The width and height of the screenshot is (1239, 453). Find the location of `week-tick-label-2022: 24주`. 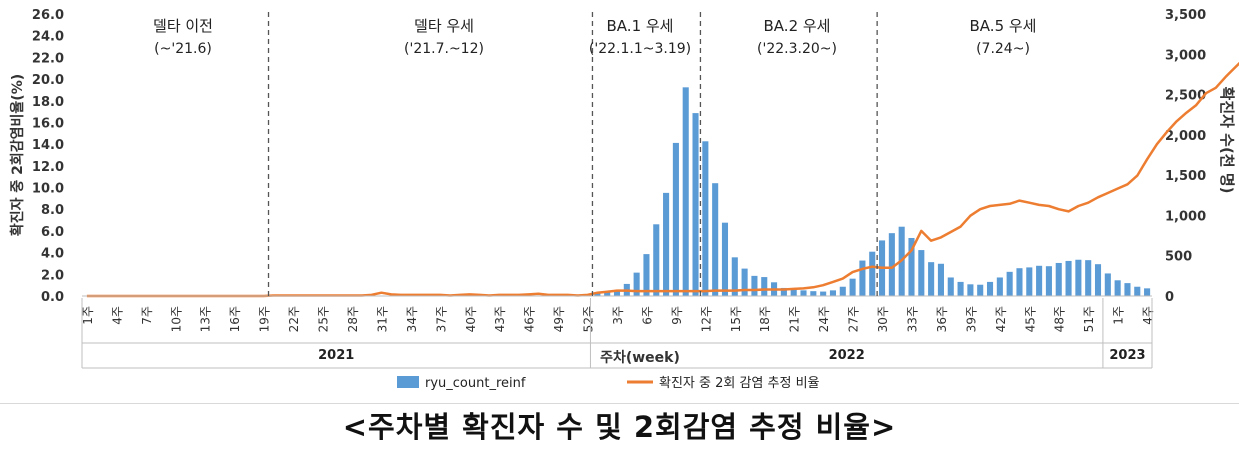

week-tick-label-2022: 24주 is located at coordinates (824, 319).